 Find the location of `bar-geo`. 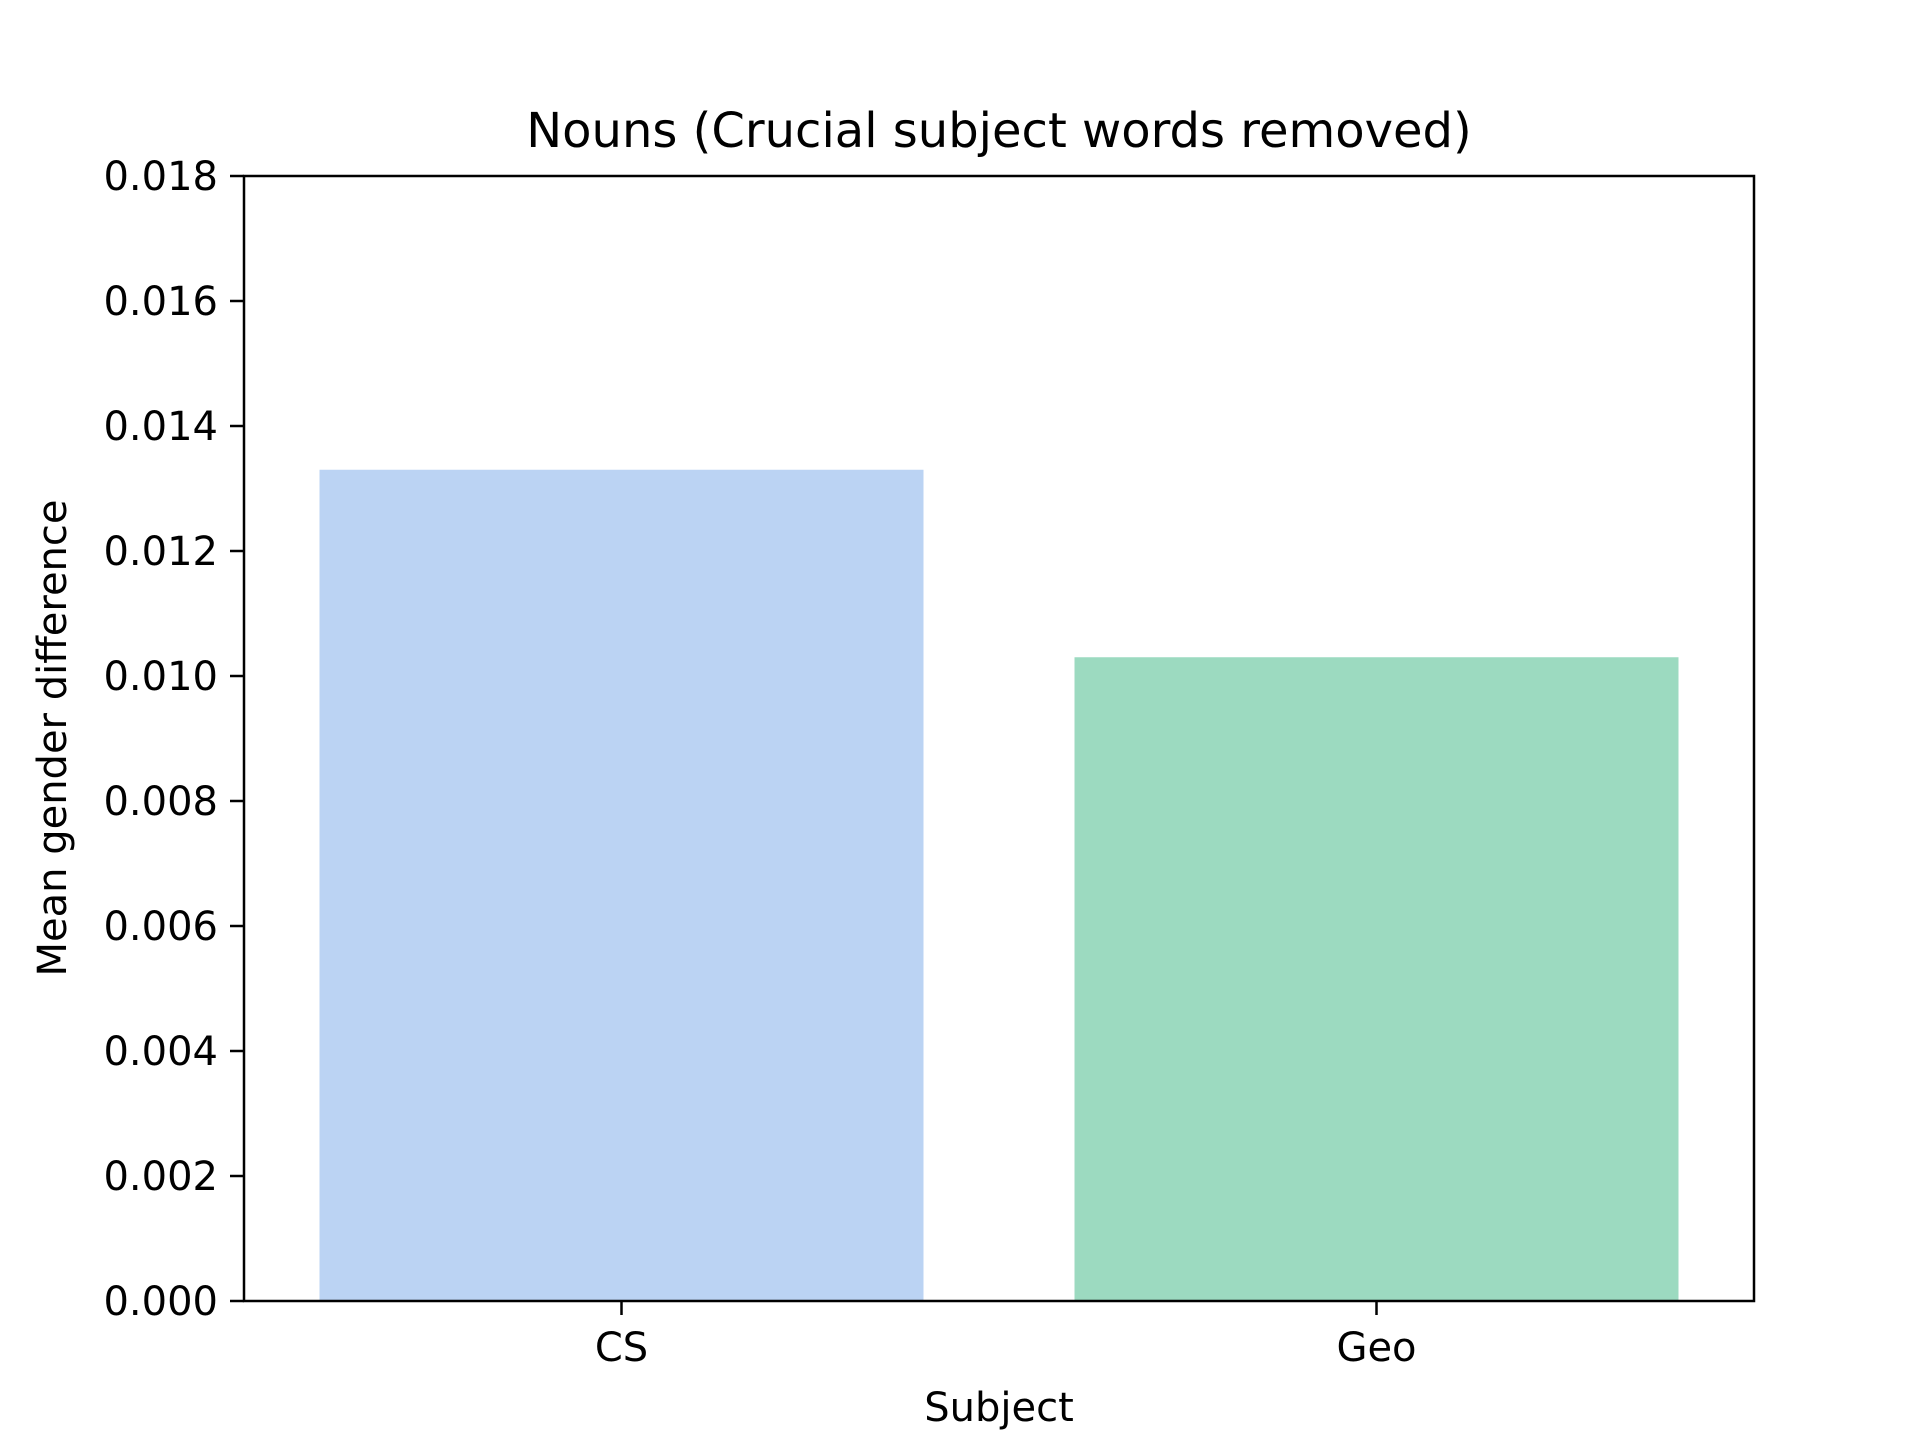

bar-geo is located at coordinates (1376, 979).